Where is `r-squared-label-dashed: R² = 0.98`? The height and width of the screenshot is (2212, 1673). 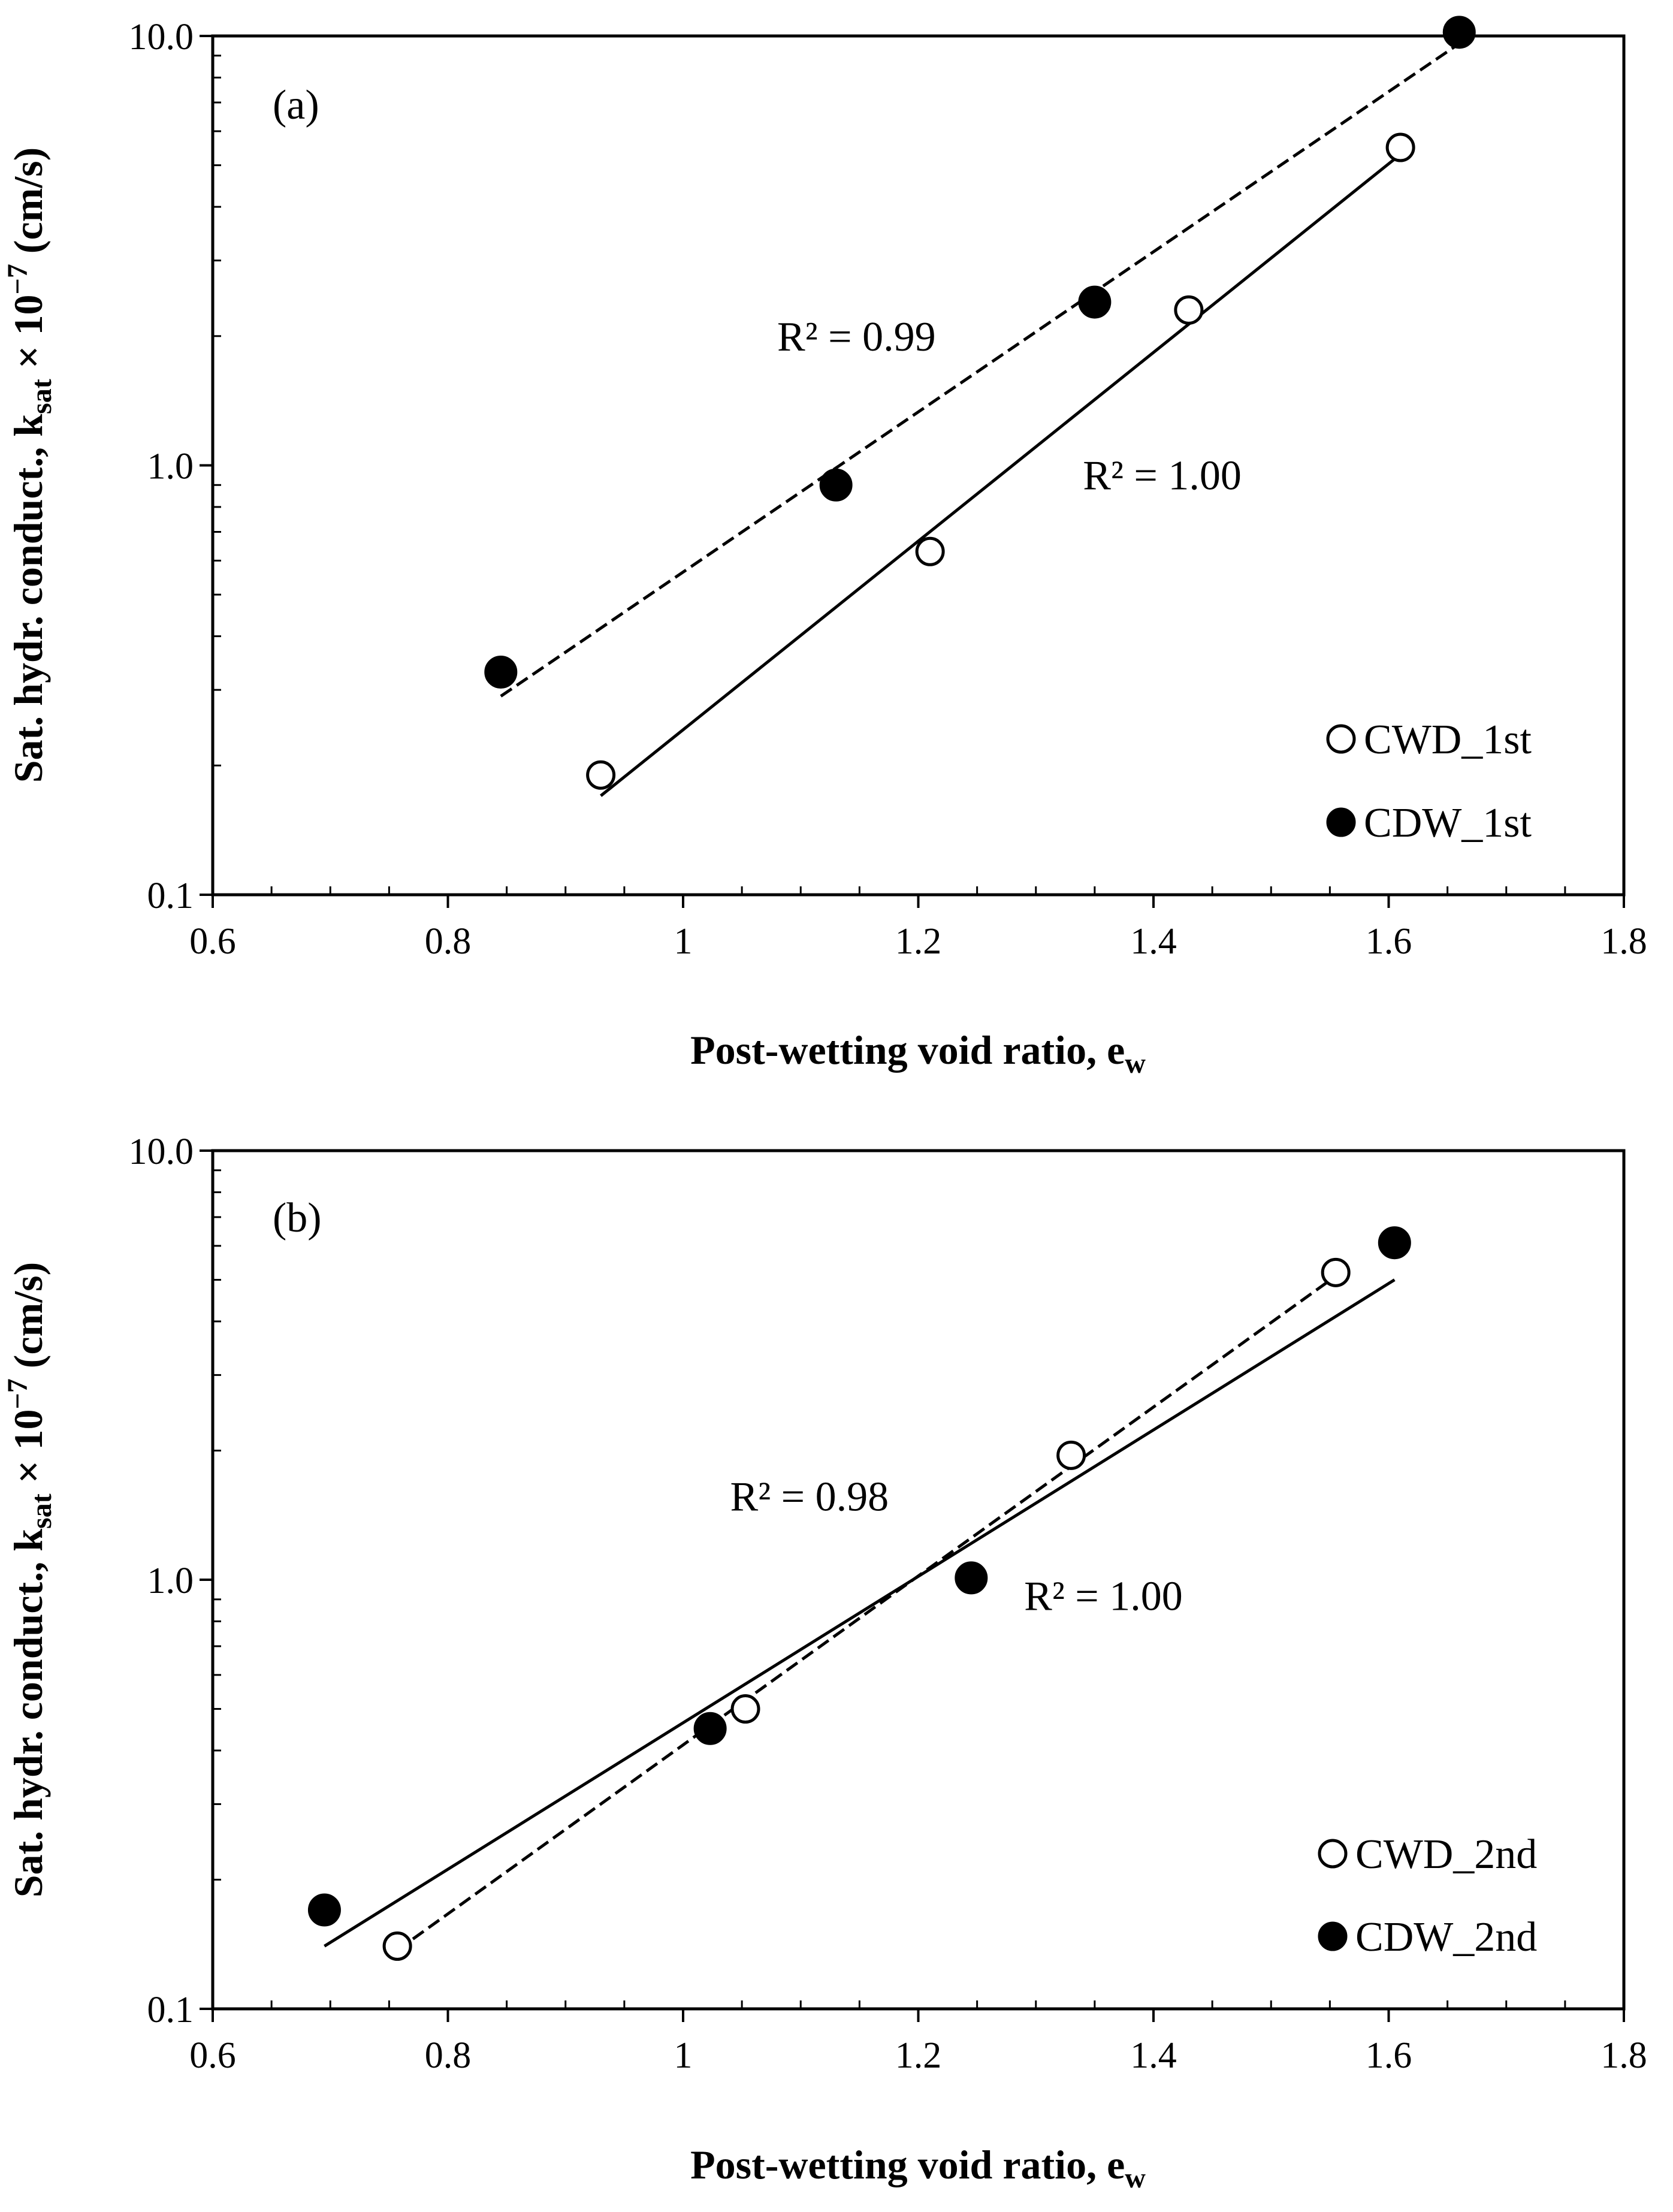 r-squared-label-dashed: R² = 0.98 is located at coordinates (810, 1497).